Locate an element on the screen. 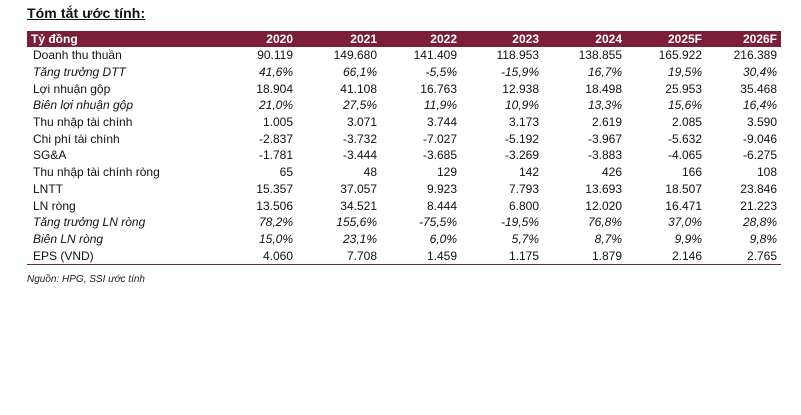 Image resolution: width=801 pixels, height=415 pixels. table-cell: 13,3% is located at coordinates (604, 105).